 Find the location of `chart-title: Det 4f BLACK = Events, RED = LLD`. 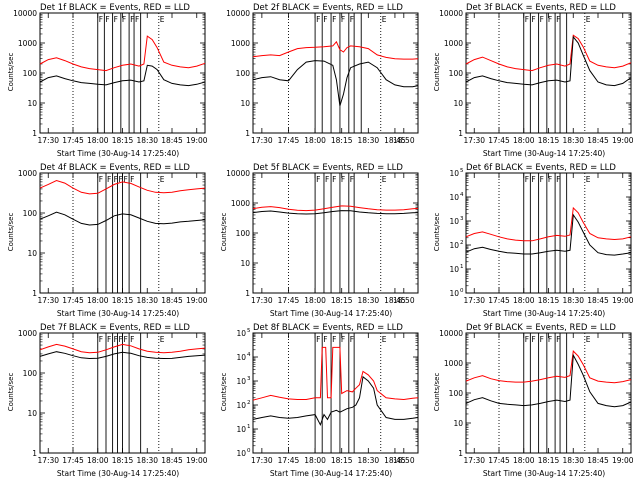

chart-title: Det 4f BLACK = Events, RED = LLD is located at coordinates (115, 168).